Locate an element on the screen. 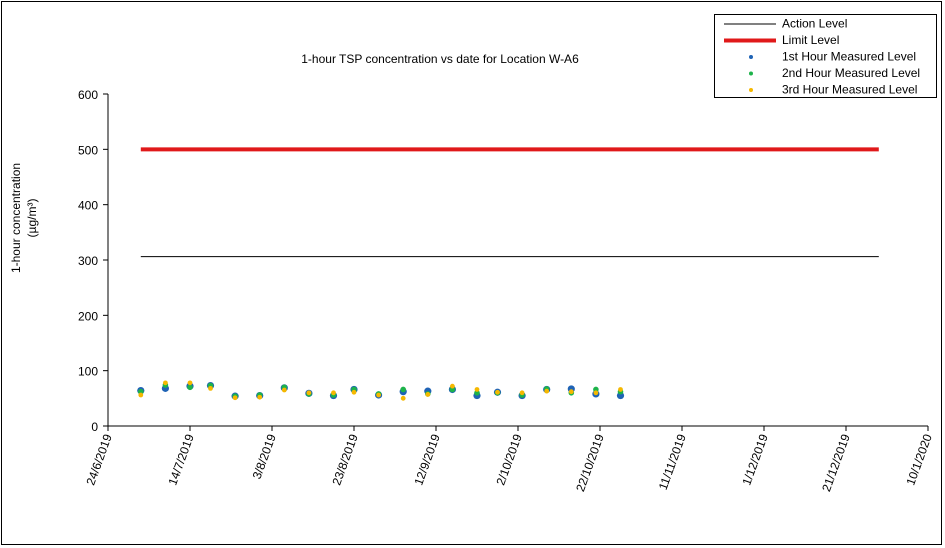  y-tick-label: 0 is located at coordinates (94, 427).